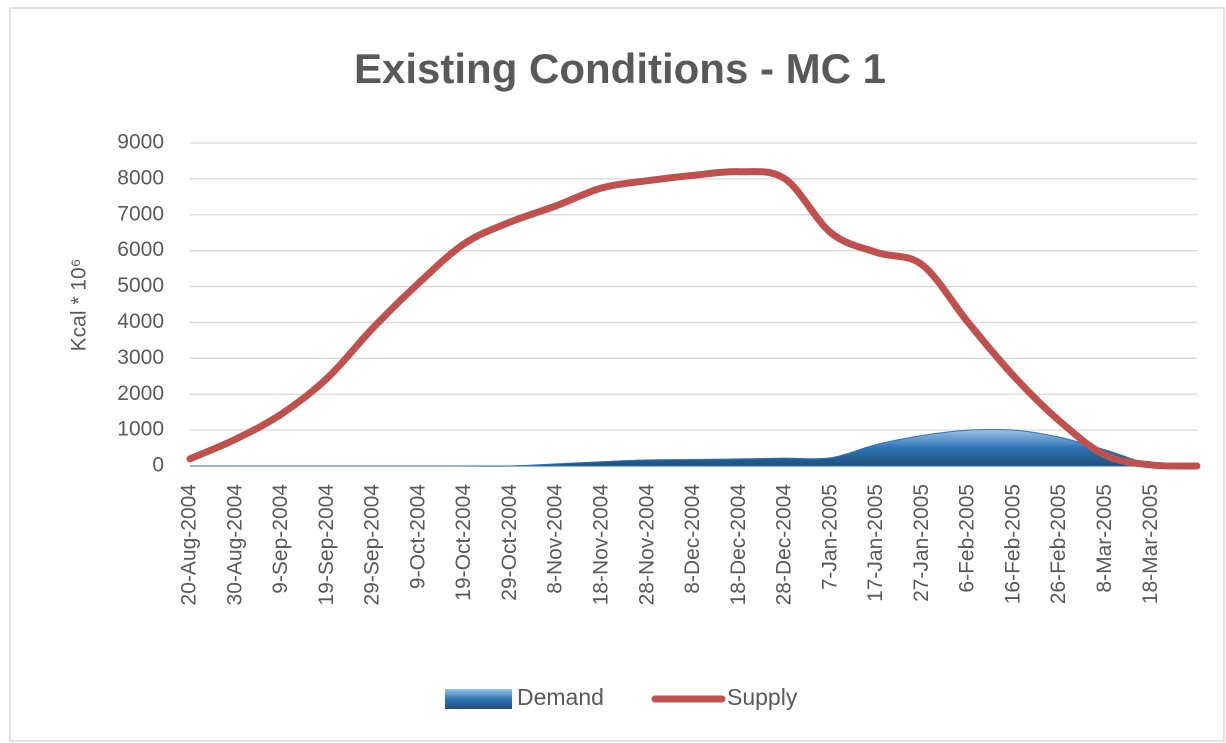 Image resolution: width=1226 pixels, height=743 pixels. I want to click on y-tick-label: 0, so click(158, 465).